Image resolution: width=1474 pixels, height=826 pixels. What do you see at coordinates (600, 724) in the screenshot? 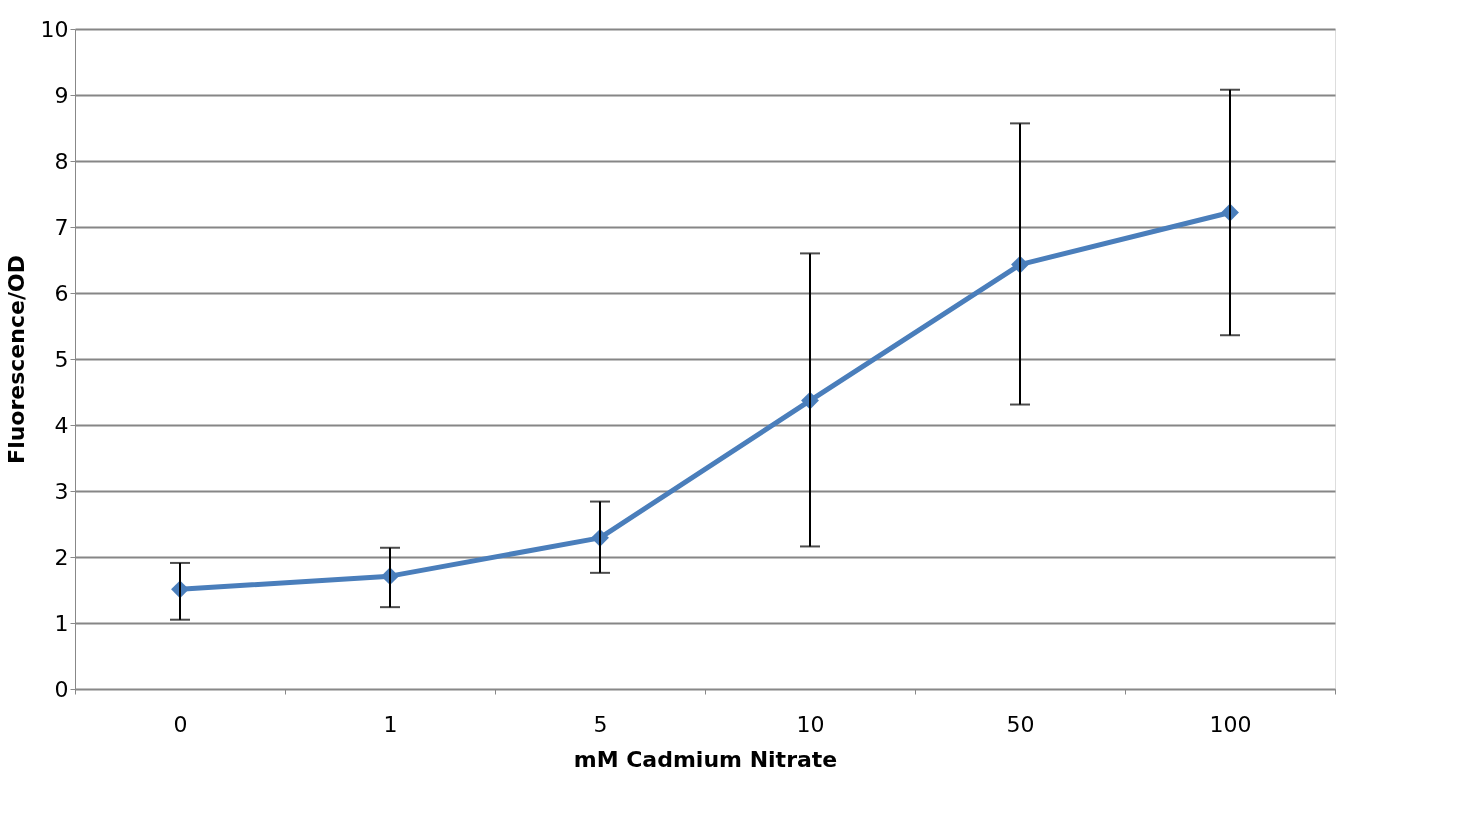
I see `x-tick-label: 5` at bounding box center [600, 724].